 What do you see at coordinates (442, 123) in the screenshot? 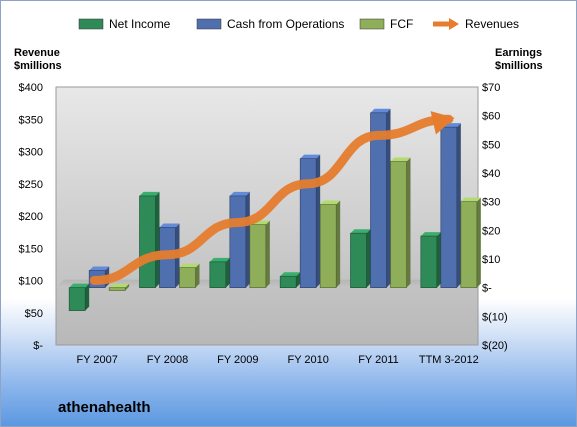
I see `revenue-arrowhead` at bounding box center [442, 123].